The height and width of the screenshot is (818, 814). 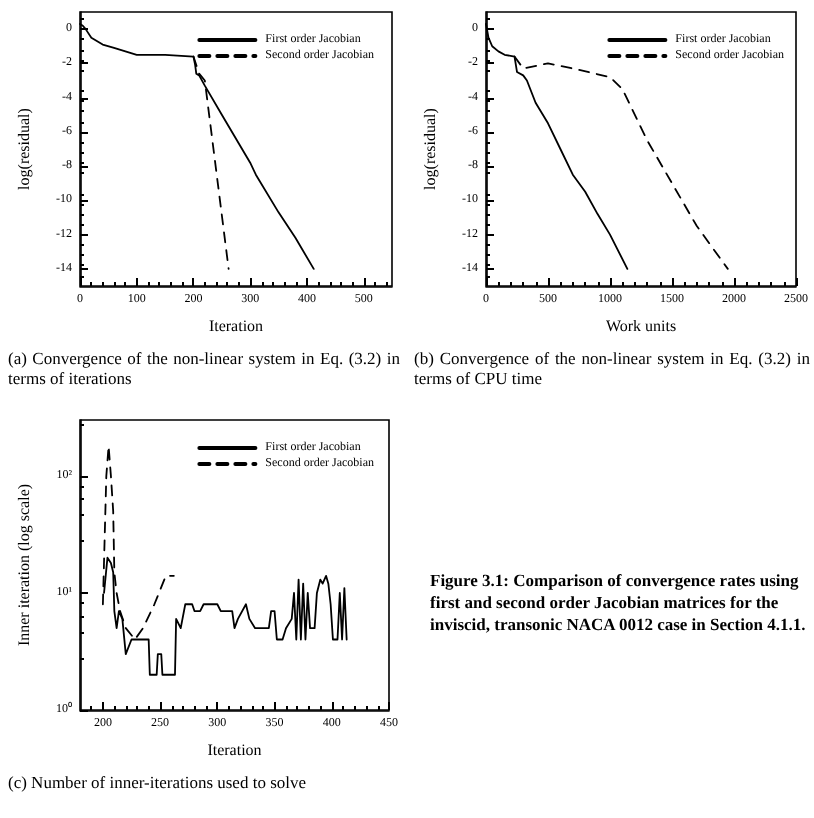 I want to click on text: (a) Convergence of the non-linear system in Eq. (3.2) in terms of iterations, so click(x=204, y=368).